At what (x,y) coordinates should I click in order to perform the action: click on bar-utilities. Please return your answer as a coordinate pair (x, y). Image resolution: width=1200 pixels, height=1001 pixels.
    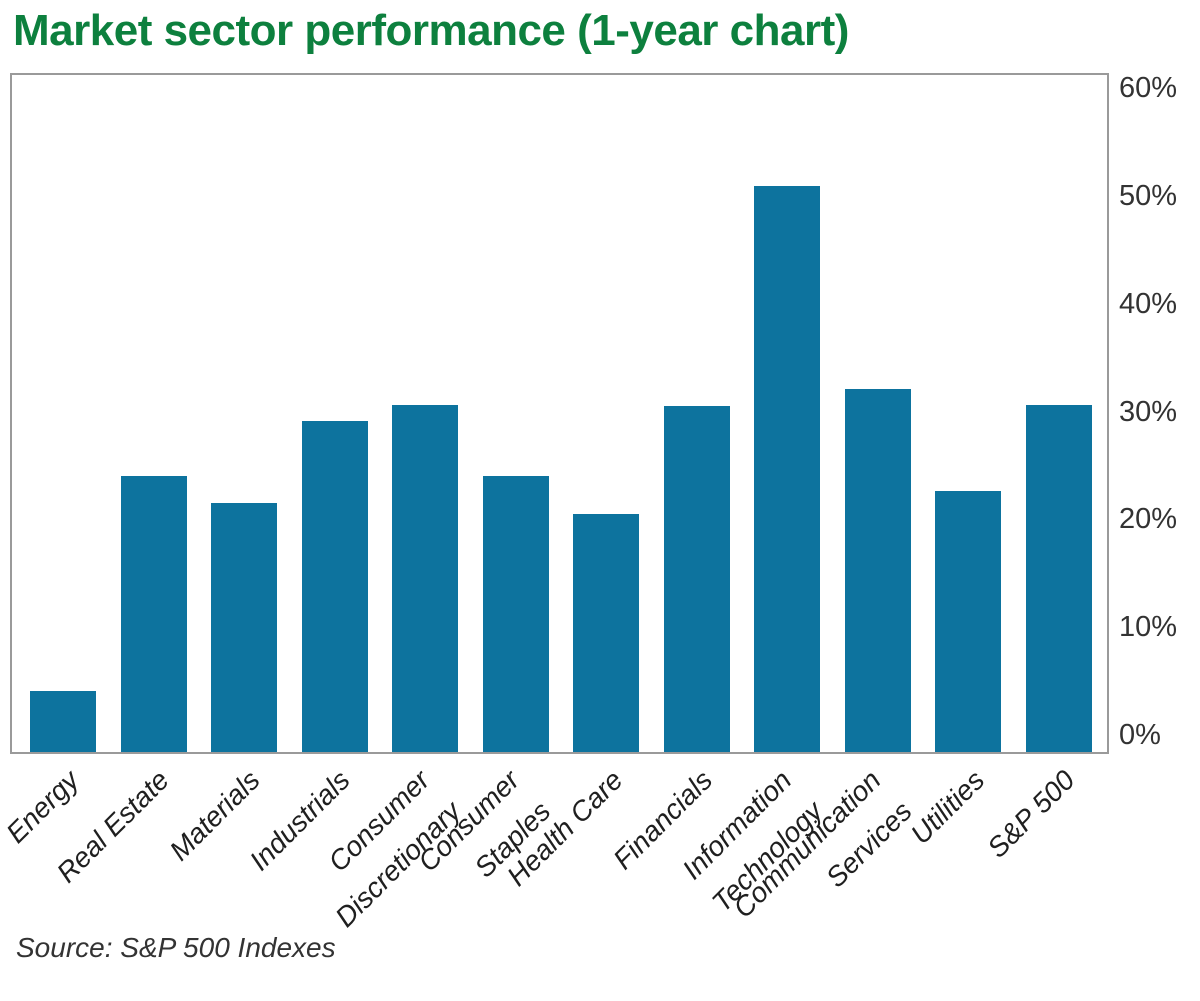
    Looking at the image, I should click on (968, 621).